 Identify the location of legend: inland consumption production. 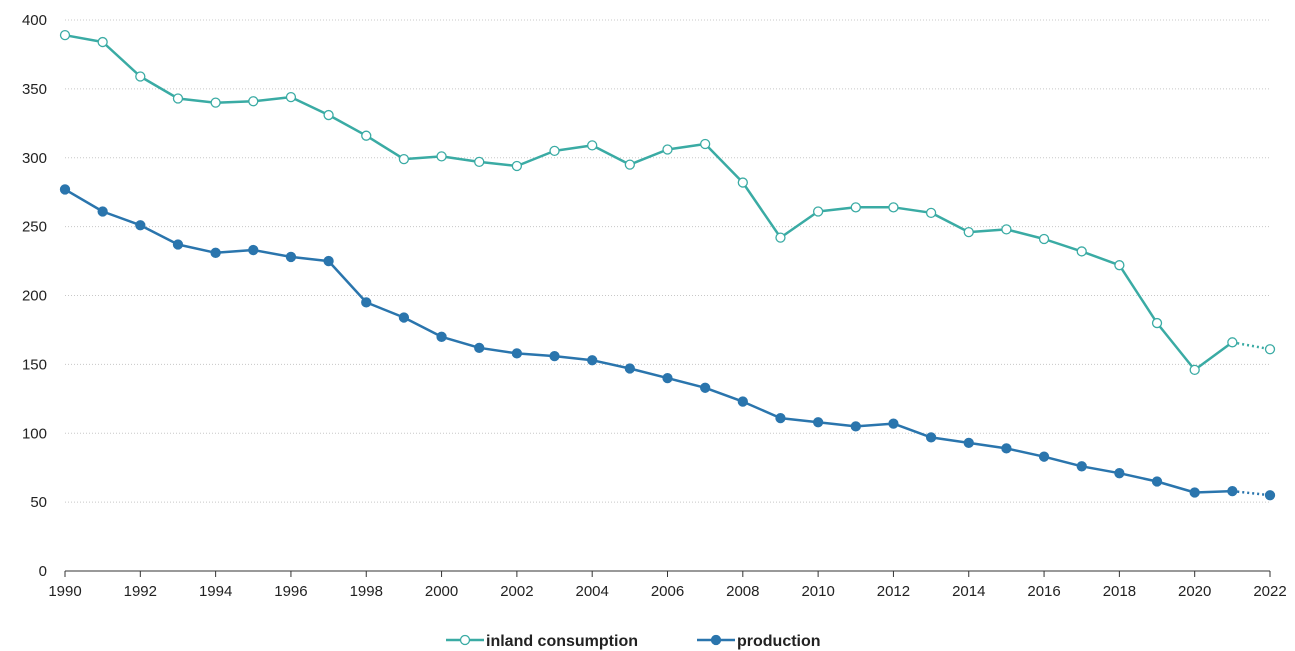
(633, 641).